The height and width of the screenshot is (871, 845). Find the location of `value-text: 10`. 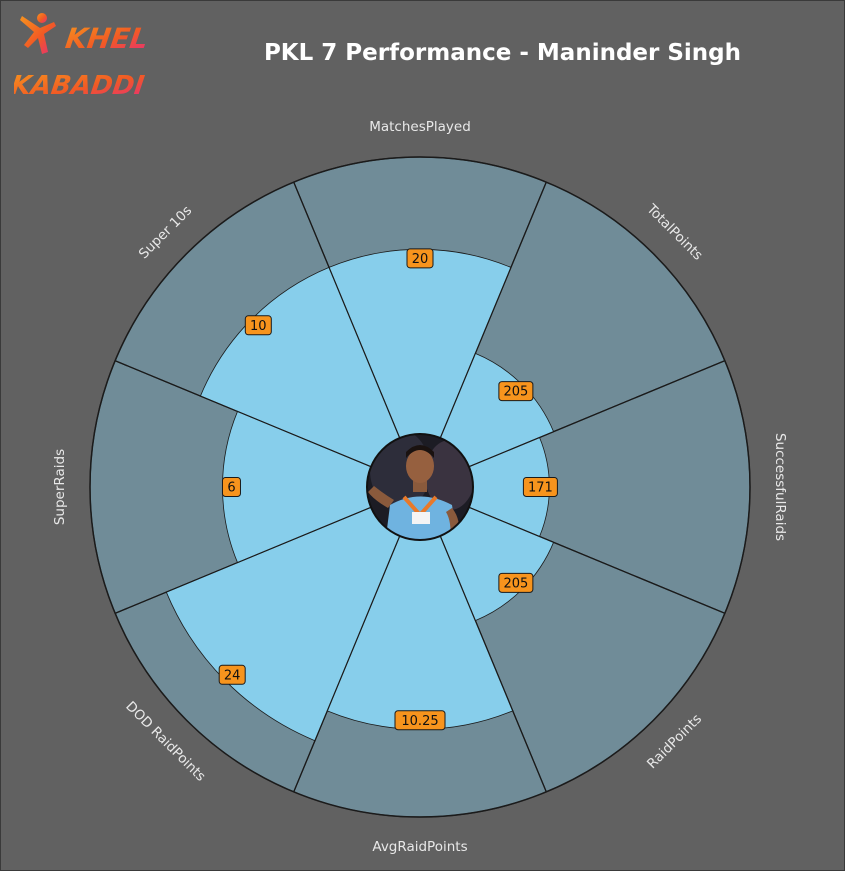

value-text: 10 is located at coordinates (258, 326).